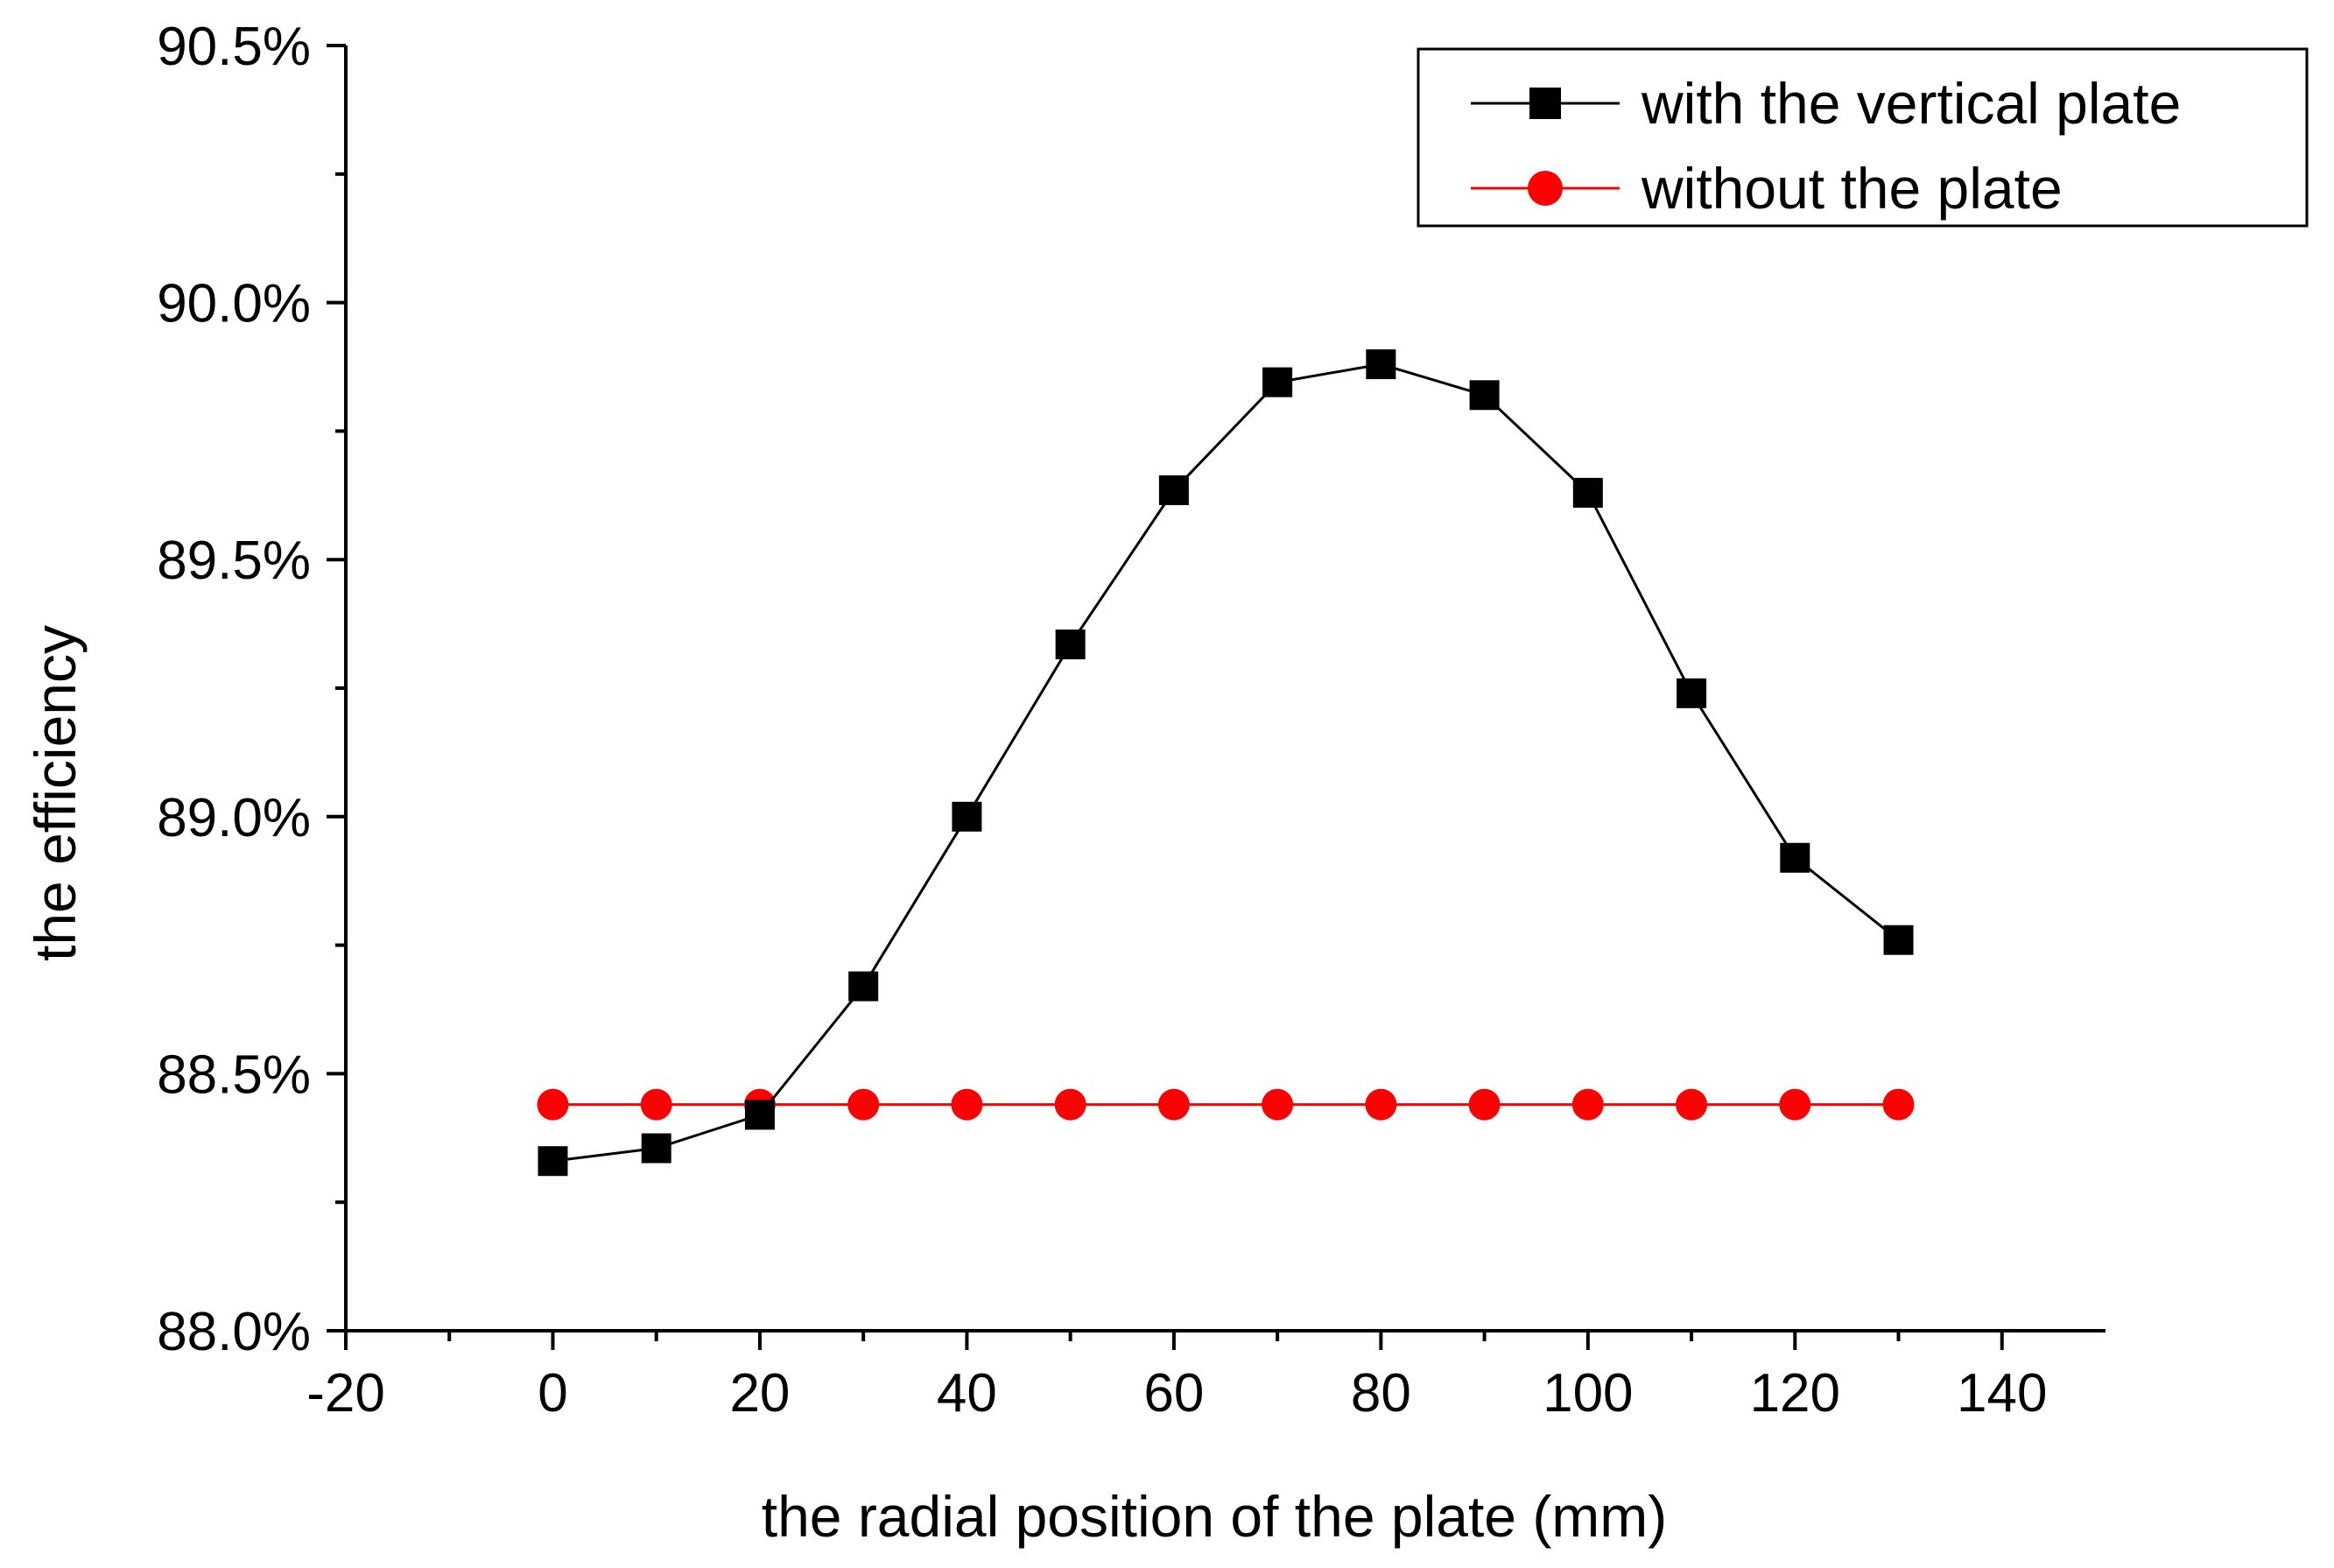 This screenshot has width=2334, height=1568. What do you see at coordinates (1381, 1393) in the screenshot?
I see `x-tick-label: 80` at bounding box center [1381, 1393].